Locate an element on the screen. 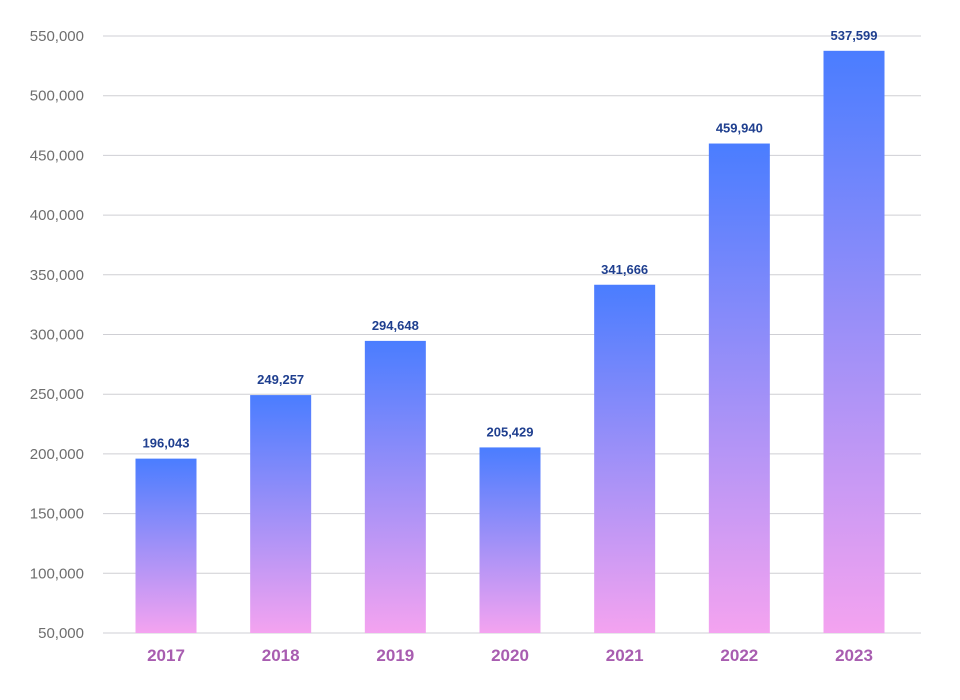 This screenshot has height=700, width=960. bar-2020 is located at coordinates (510, 540).